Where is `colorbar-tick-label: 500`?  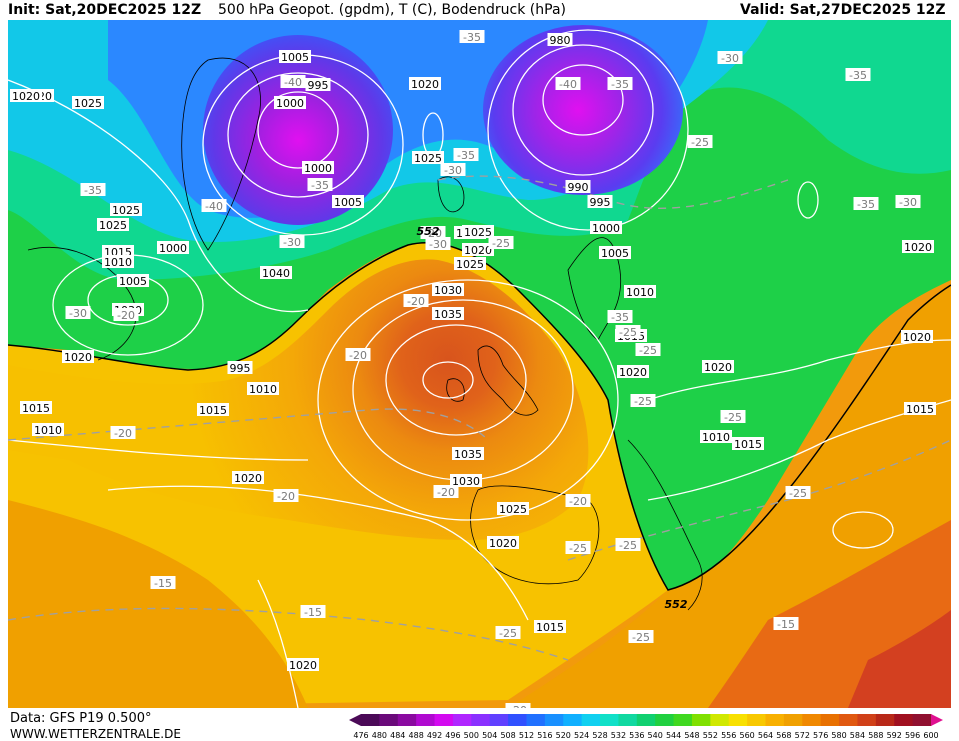 colorbar-tick-label: 500 is located at coordinates (471, 735).